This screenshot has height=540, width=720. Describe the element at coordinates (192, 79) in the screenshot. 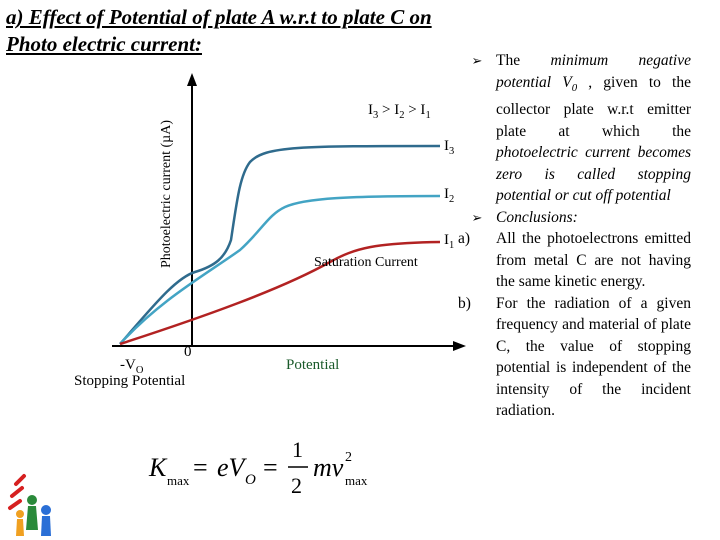

I see `y-axis-arrow` at that location.